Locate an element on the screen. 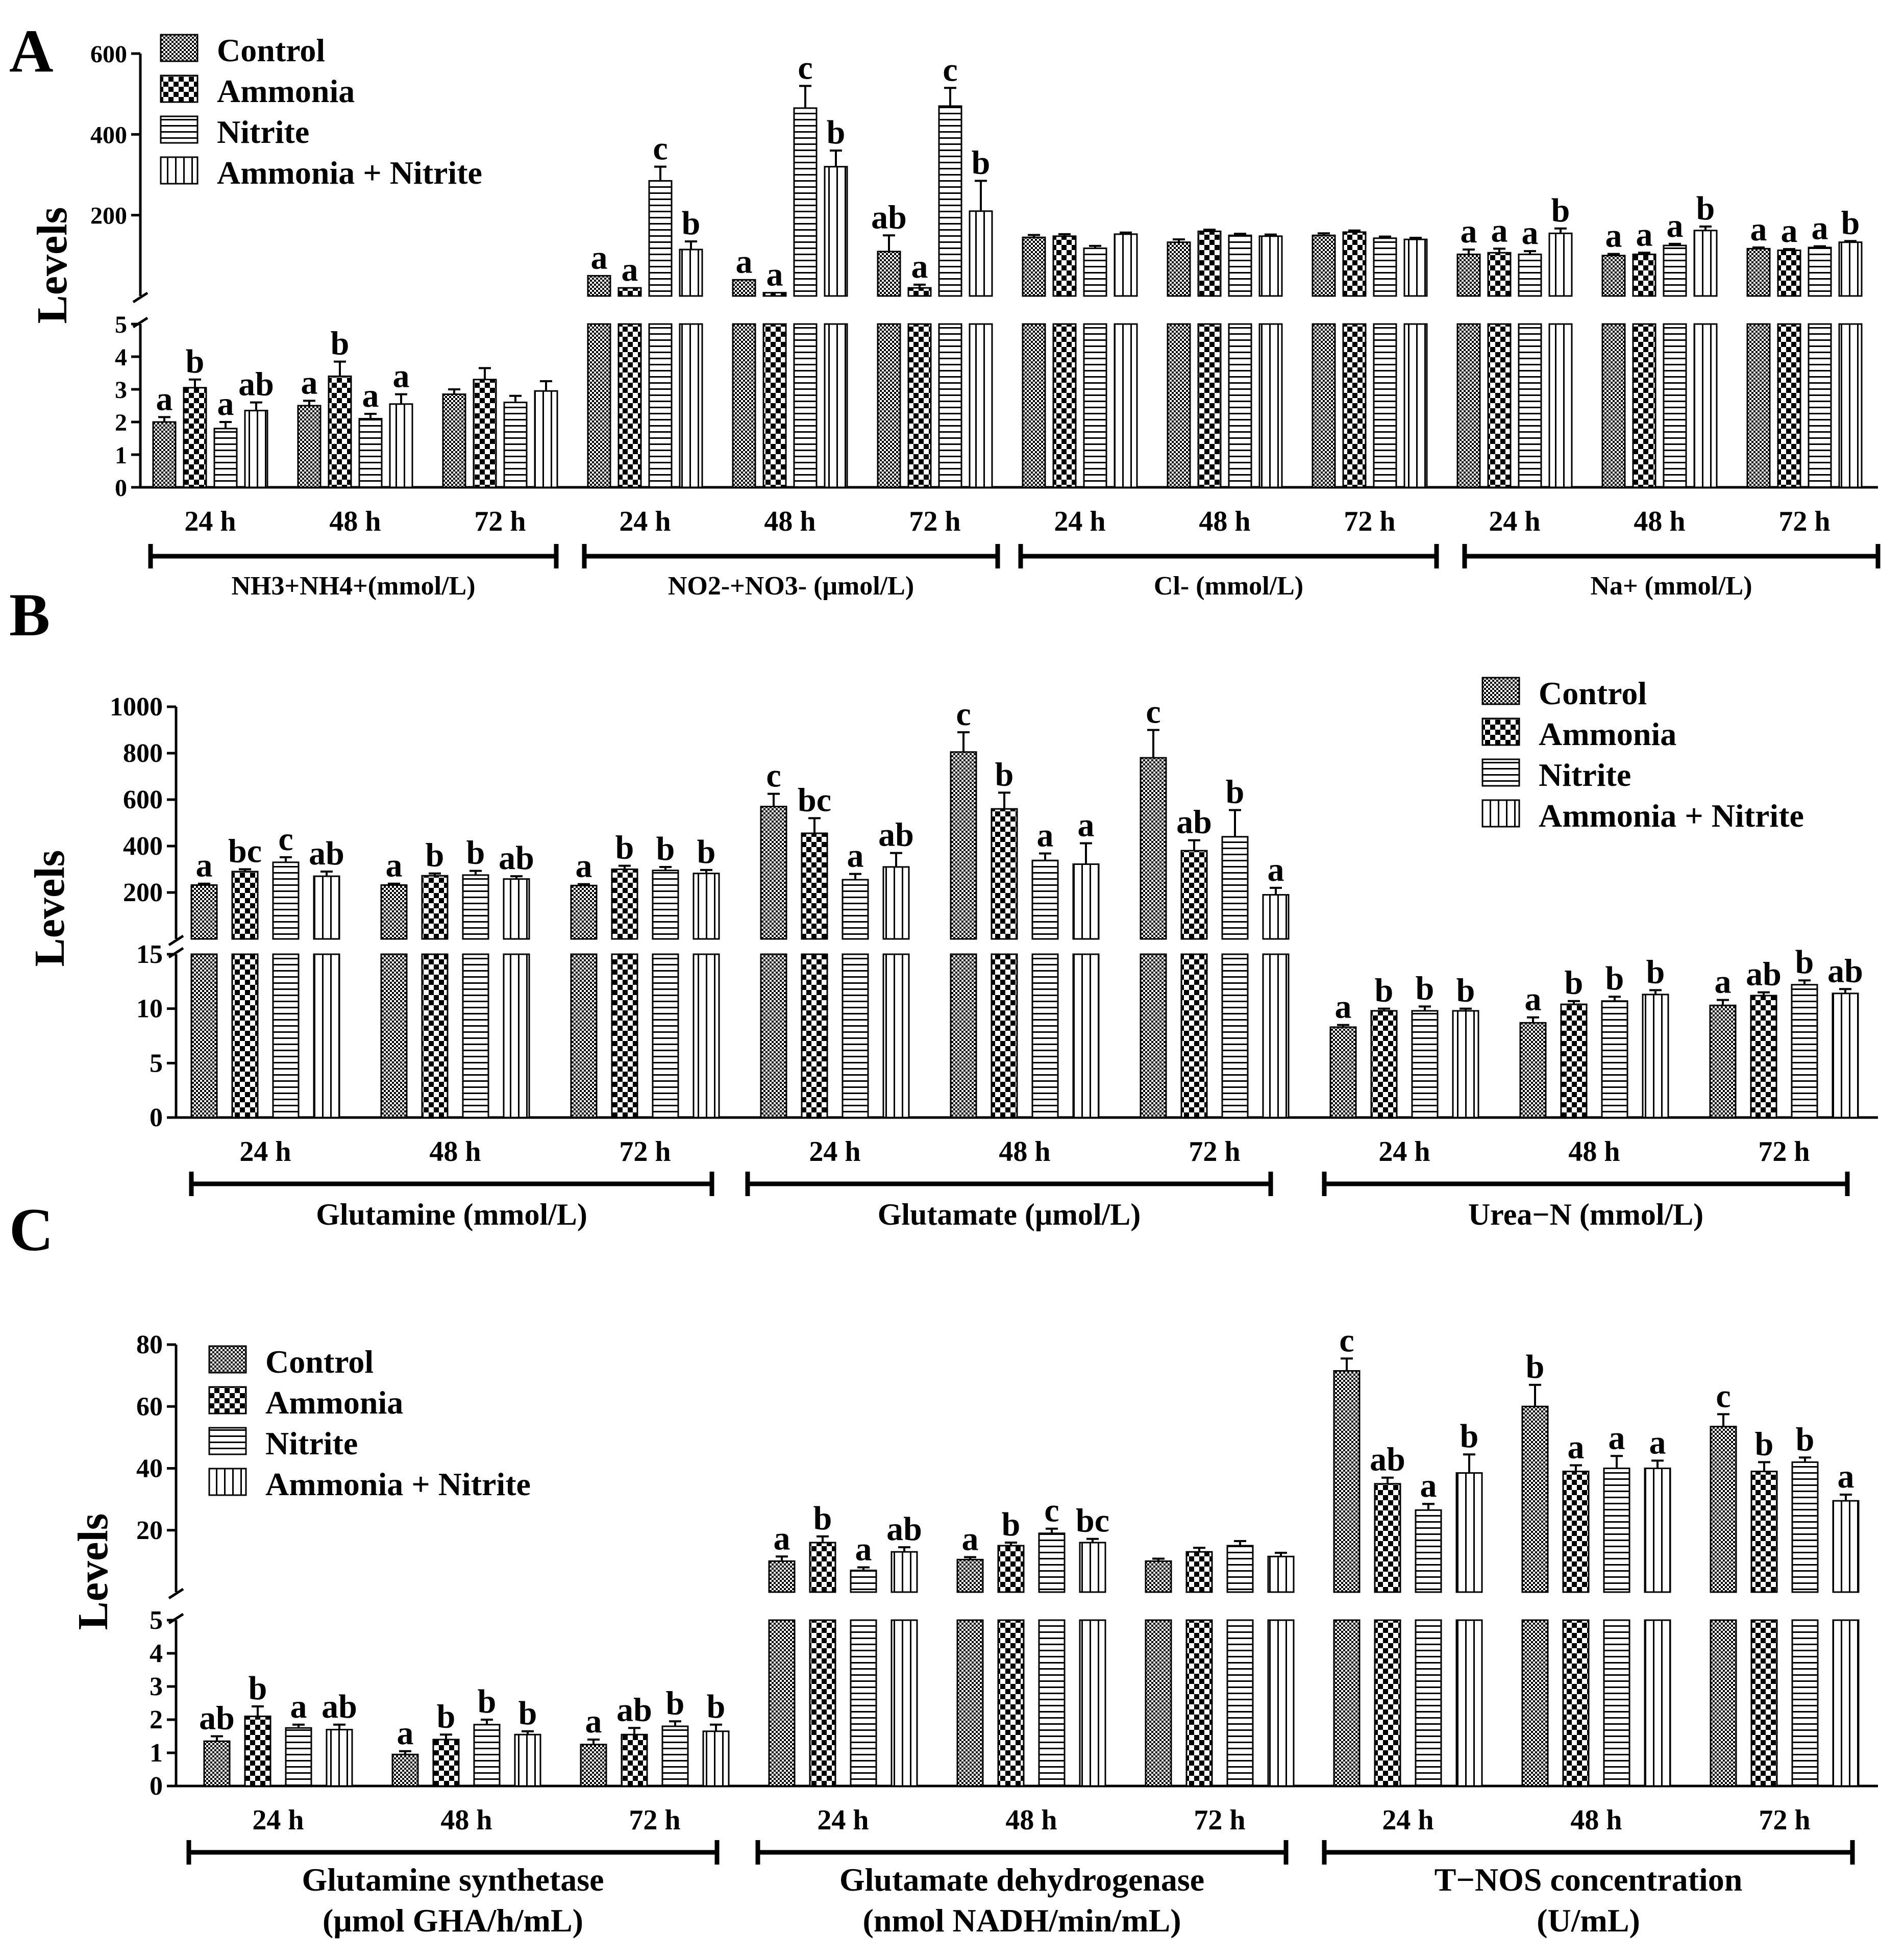 Image resolution: width=1904 pixels, height=1960 pixels. group-label: Urea−N (mmol/L) is located at coordinates (1585, 1215).